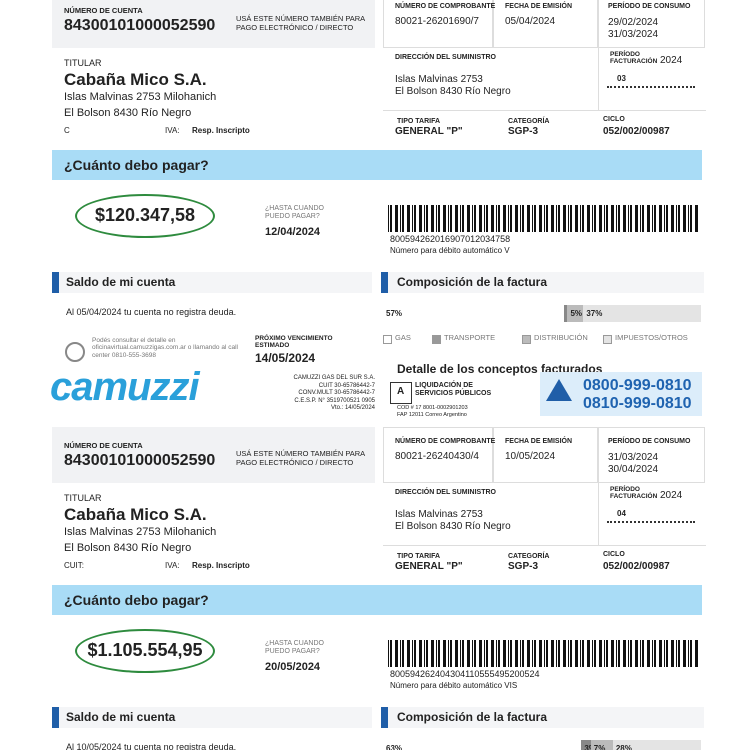  Describe the element at coordinates (539, 6) in the screenshot. I see `label: FECHA DE EMISIÓN` at that location.